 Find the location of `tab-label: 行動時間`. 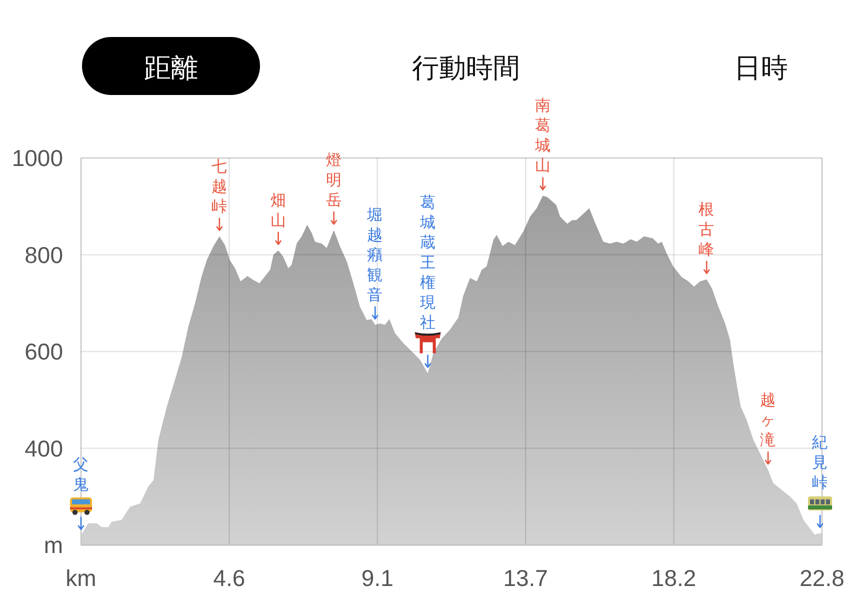

tab-label: 行動時間 is located at coordinates (466, 68).